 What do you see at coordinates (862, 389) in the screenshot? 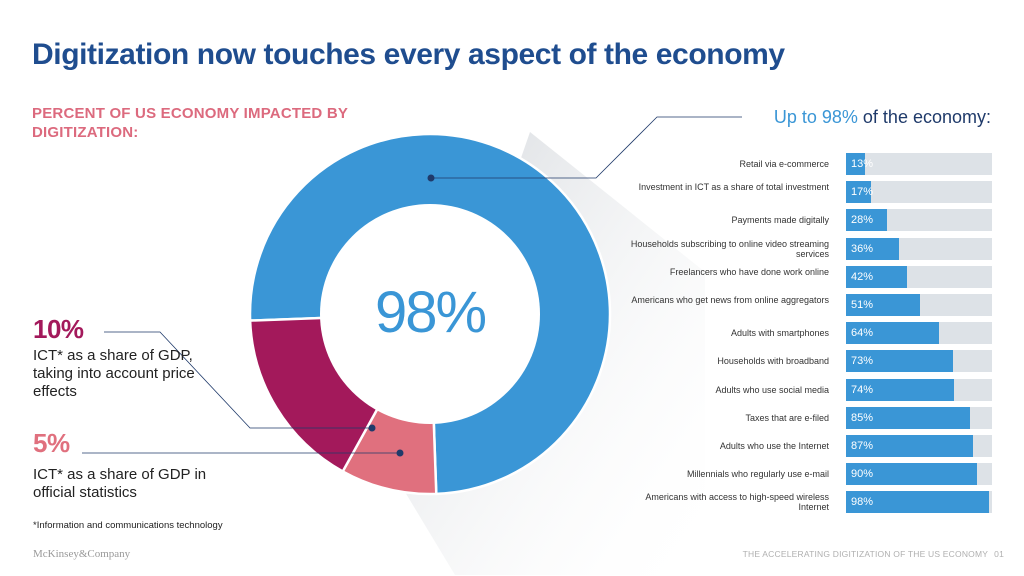
I see `bar-value-label: 74%` at bounding box center [862, 389].